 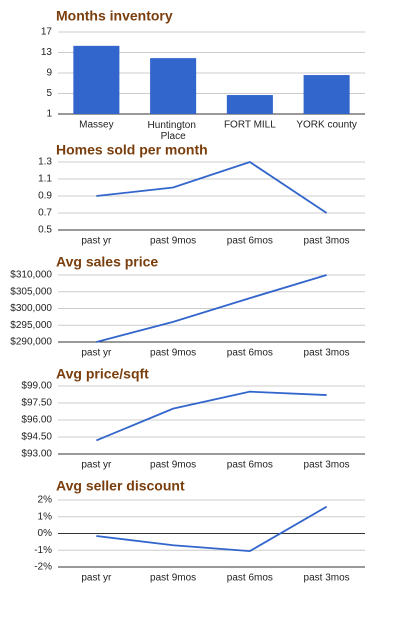 What do you see at coordinates (36, 420) in the screenshot?
I see `y-tick-label: $96.00` at bounding box center [36, 420].